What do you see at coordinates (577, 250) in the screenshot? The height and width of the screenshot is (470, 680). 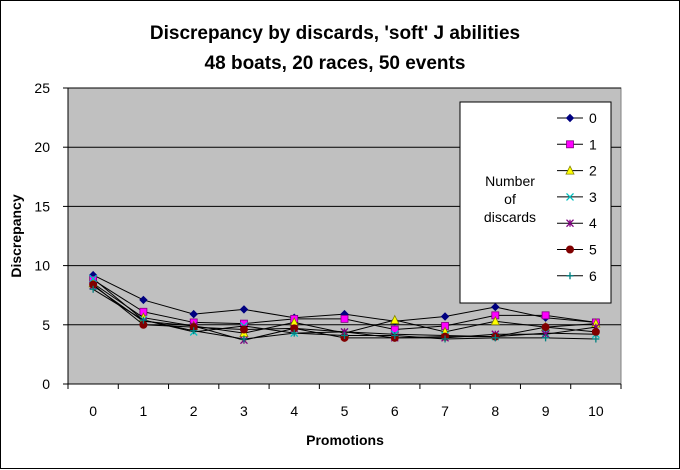 I see `legend-entry-5: 5` at bounding box center [577, 250].